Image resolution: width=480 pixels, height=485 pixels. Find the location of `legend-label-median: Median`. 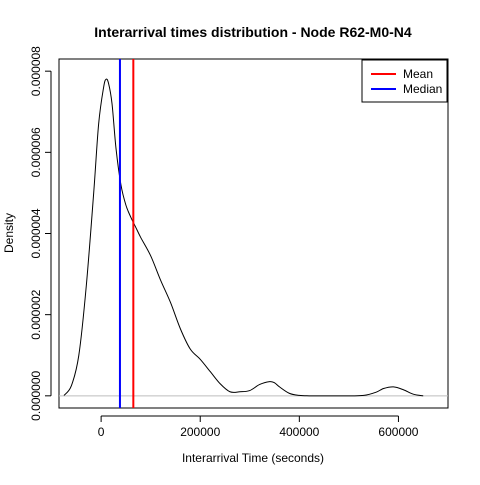

legend-label-median: Median is located at coordinates (422, 89).